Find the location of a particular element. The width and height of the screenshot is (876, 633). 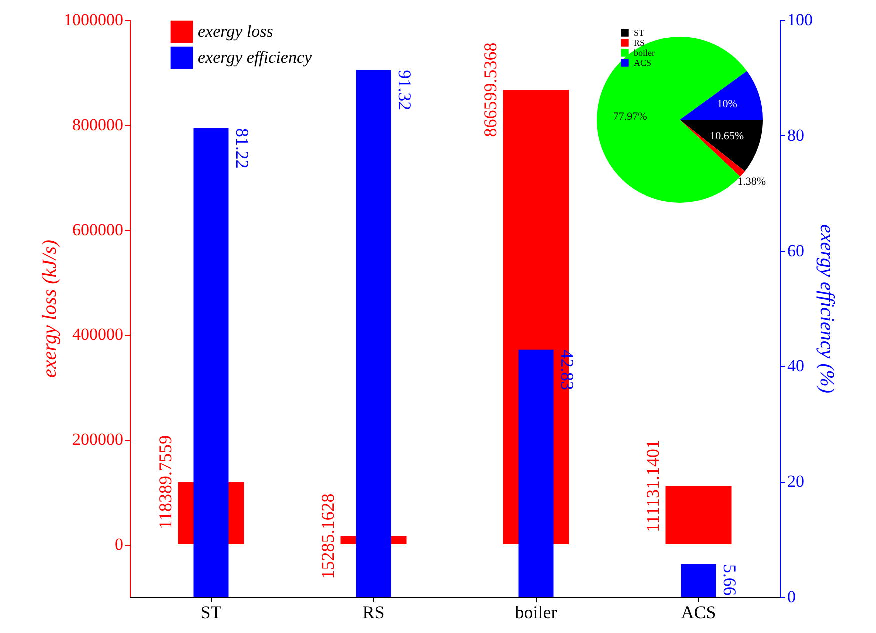

y-tick-label: 1000000 is located at coordinates (94, 20).